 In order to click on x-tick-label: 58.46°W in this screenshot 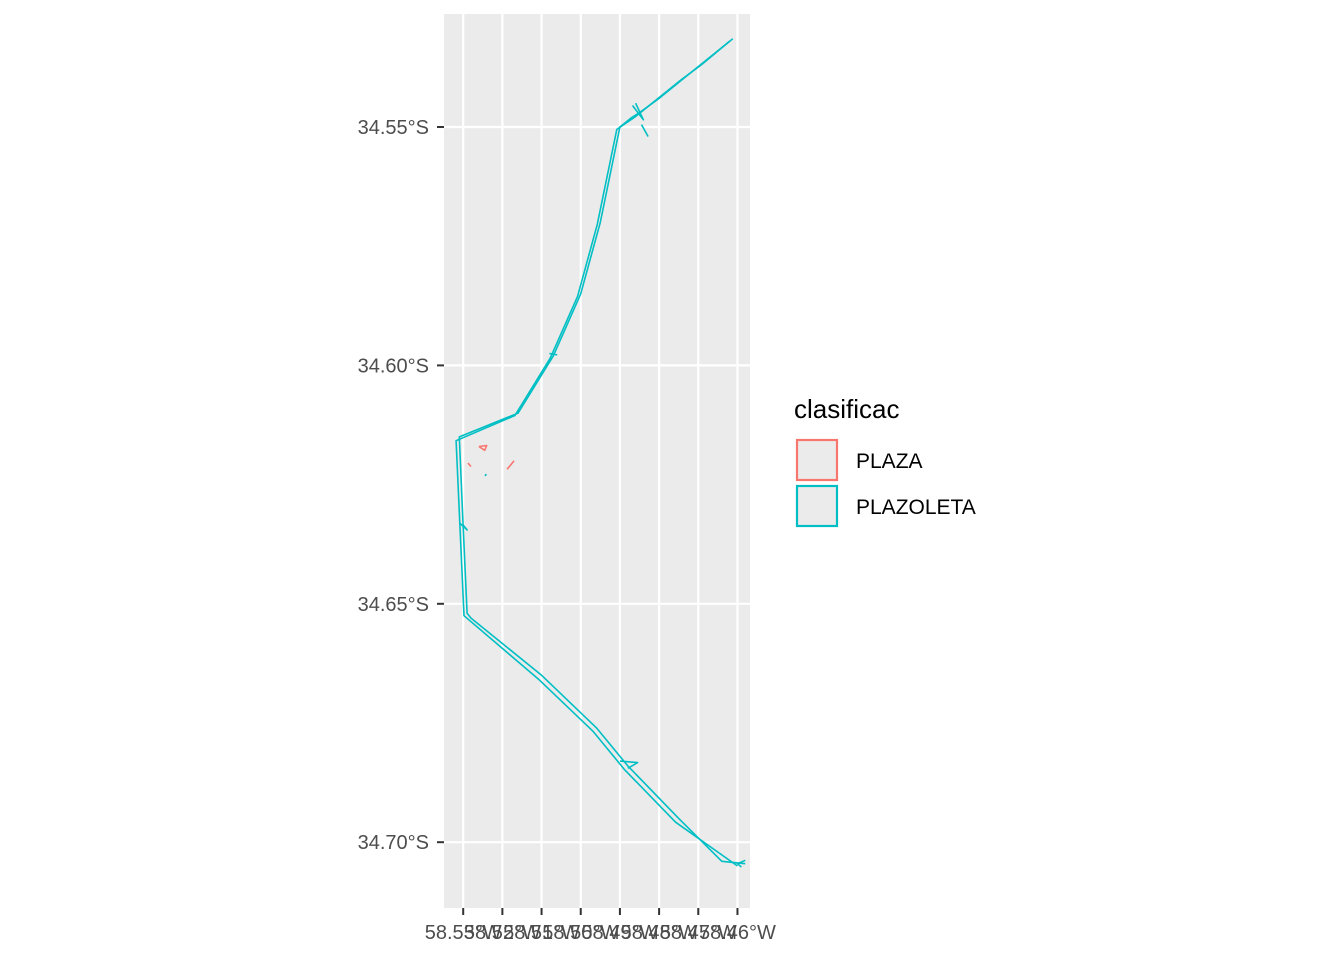, I will do `click(737, 933)`.